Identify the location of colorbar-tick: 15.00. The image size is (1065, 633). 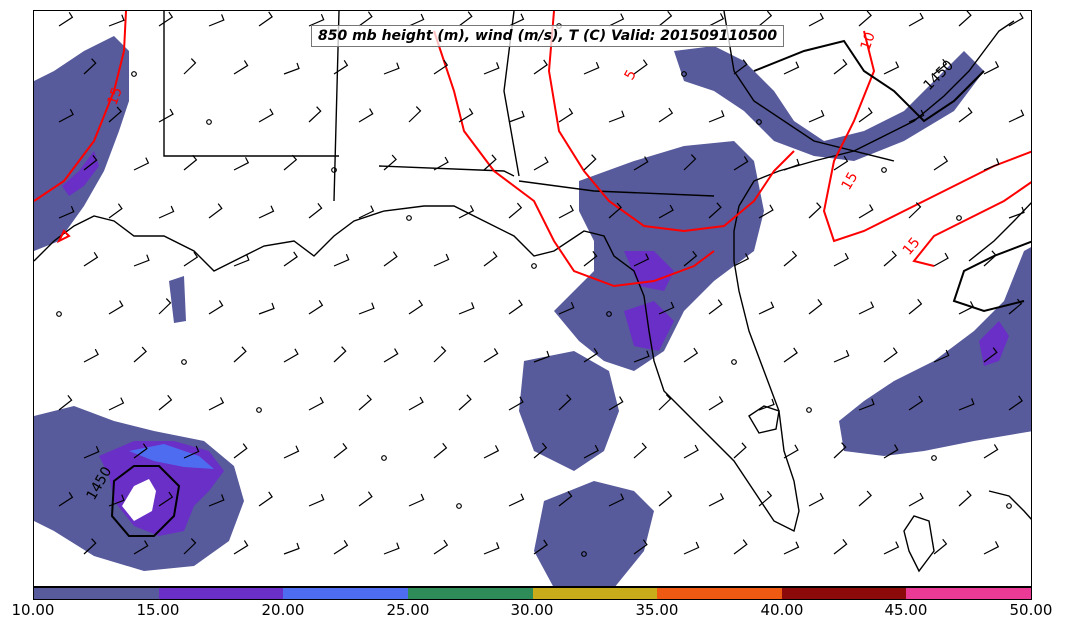
(158, 610).